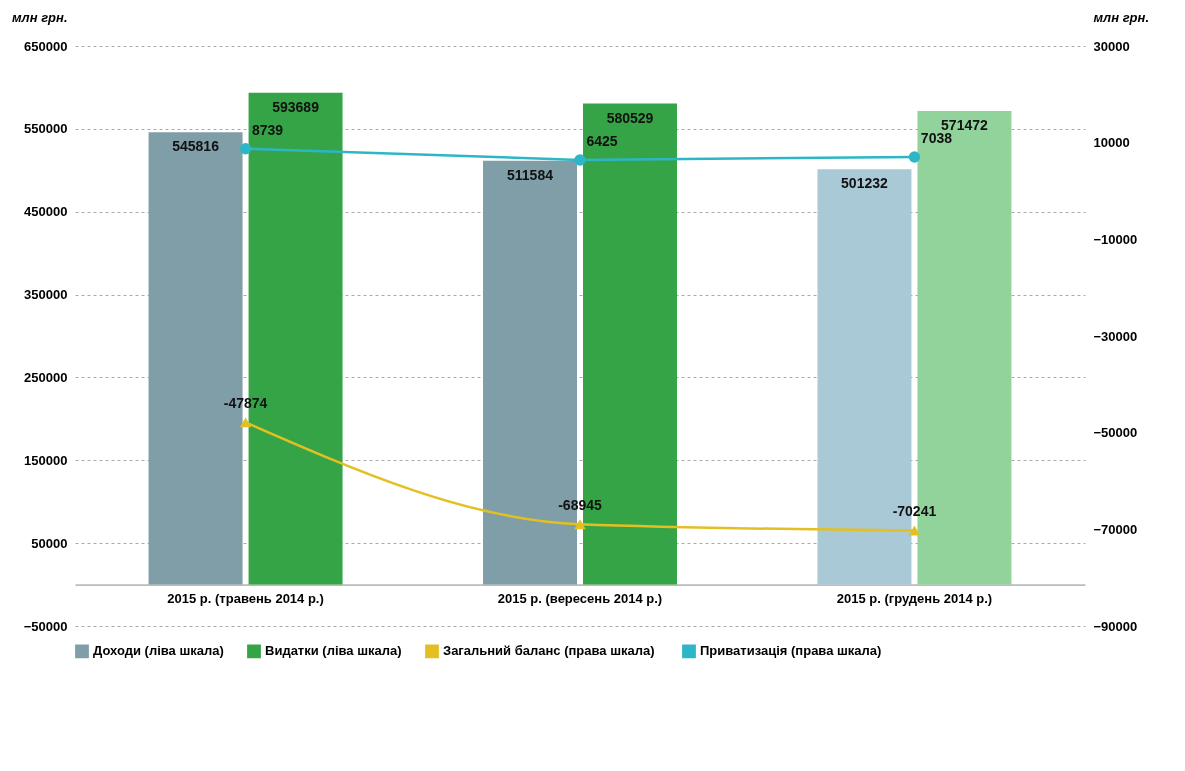 The image size is (1185, 771). I want to click on y-tick-label: 250000, so click(46, 377).